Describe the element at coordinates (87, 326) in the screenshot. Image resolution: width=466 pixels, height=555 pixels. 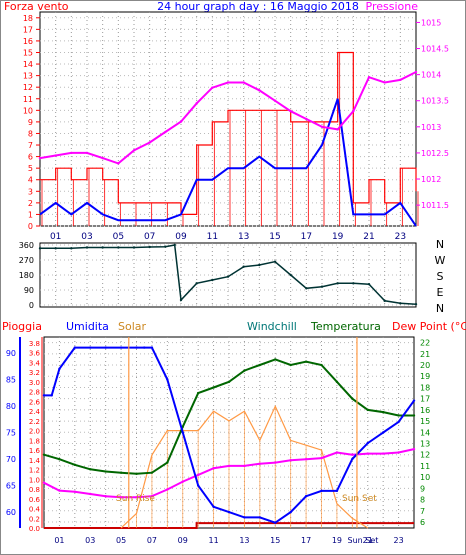
I see `humidity-axis-title: Umidita` at that location.